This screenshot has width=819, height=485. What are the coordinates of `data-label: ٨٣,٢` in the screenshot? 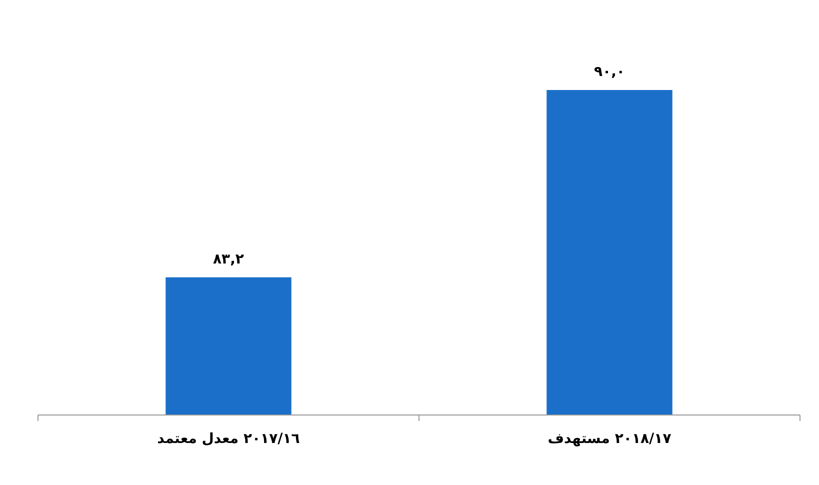 It's located at (228, 259).